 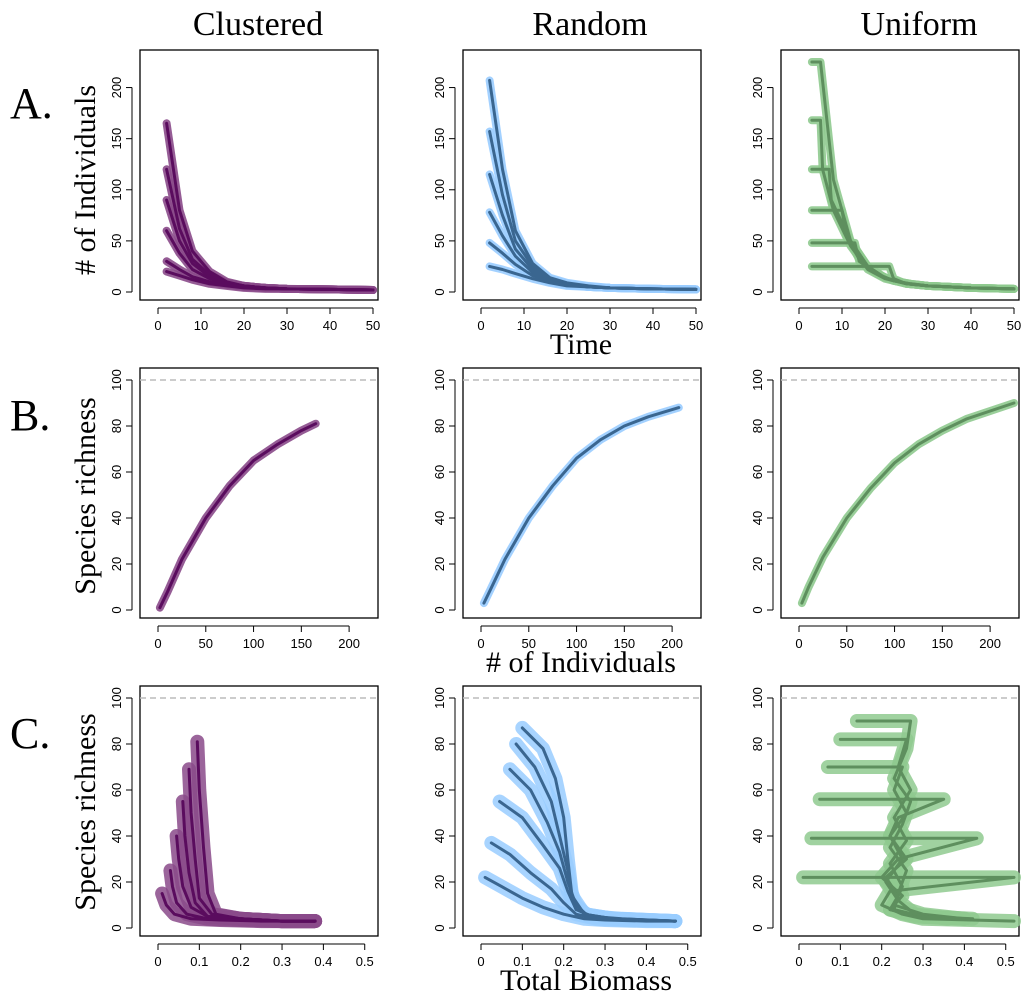 What do you see at coordinates (586, 980) in the screenshot?
I see `xlabel-row-c: Total Biomass` at bounding box center [586, 980].